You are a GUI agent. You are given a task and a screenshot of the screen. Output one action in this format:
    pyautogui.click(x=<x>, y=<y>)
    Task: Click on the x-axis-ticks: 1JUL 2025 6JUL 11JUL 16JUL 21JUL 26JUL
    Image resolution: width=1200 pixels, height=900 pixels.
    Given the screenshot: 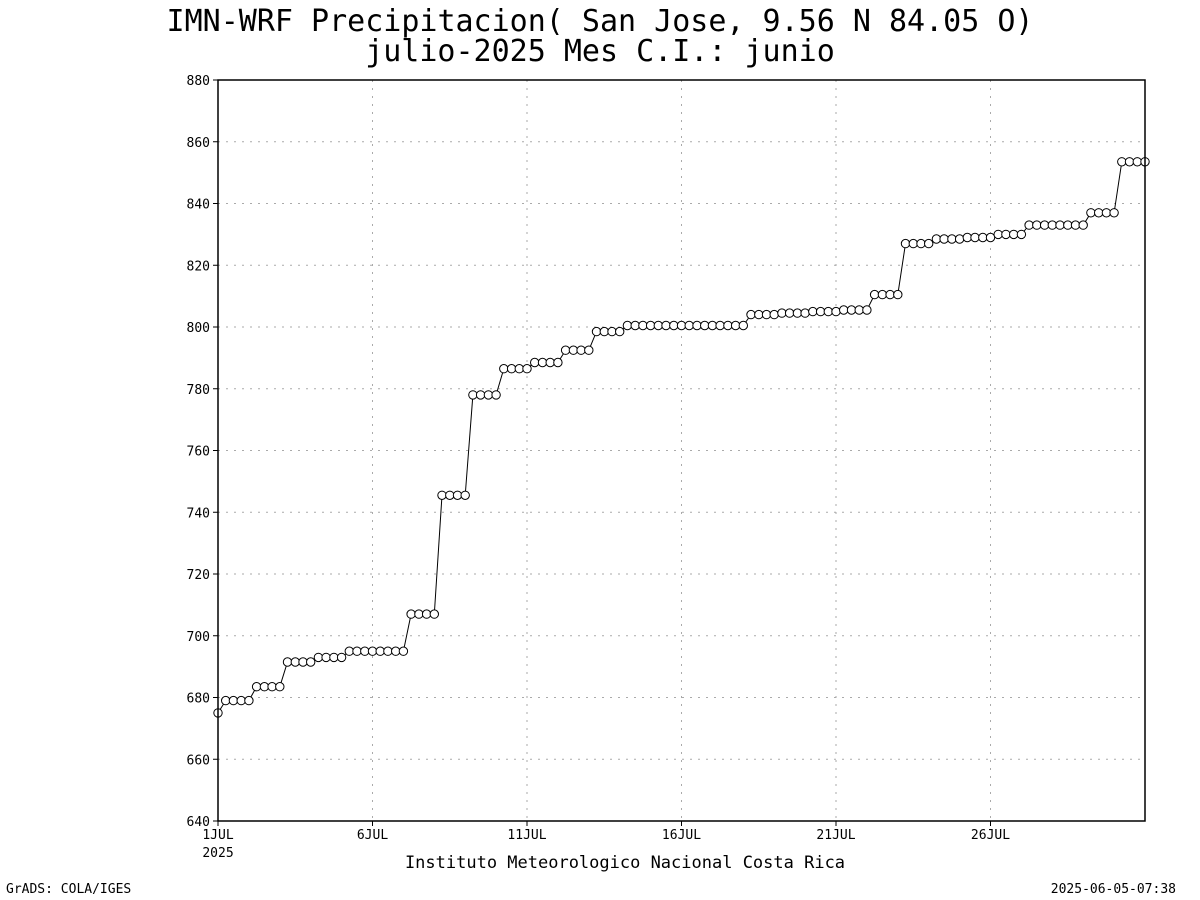 What is the action you would take?
    pyautogui.click(x=606, y=841)
    